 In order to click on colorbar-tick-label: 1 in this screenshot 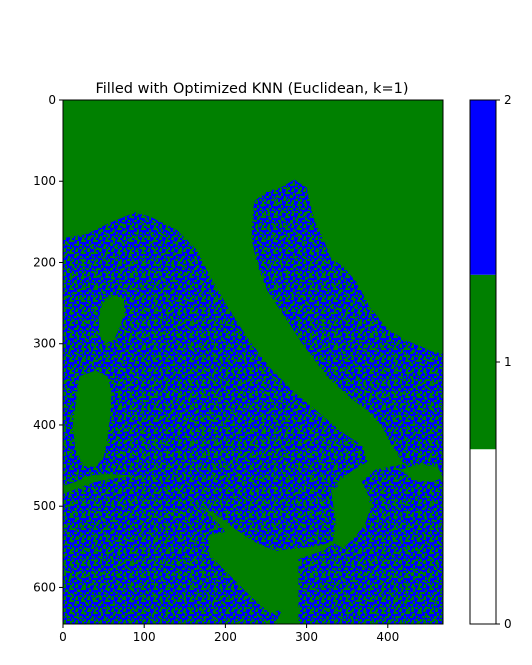, I will do `click(508, 362)`.